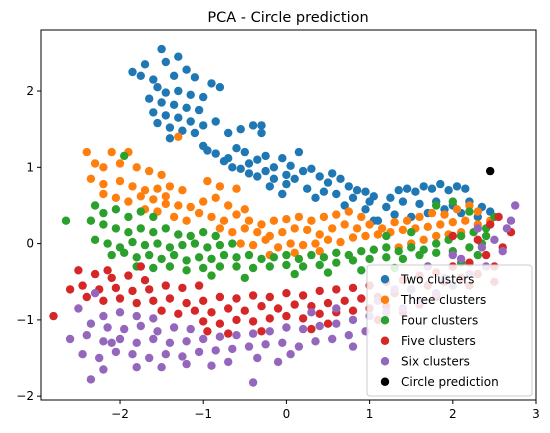 This screenshot has width=550, height=433. Describe the element at coordinates (385, 299) in the screenshot. I see `legend-marker-three-clusters` at that location.